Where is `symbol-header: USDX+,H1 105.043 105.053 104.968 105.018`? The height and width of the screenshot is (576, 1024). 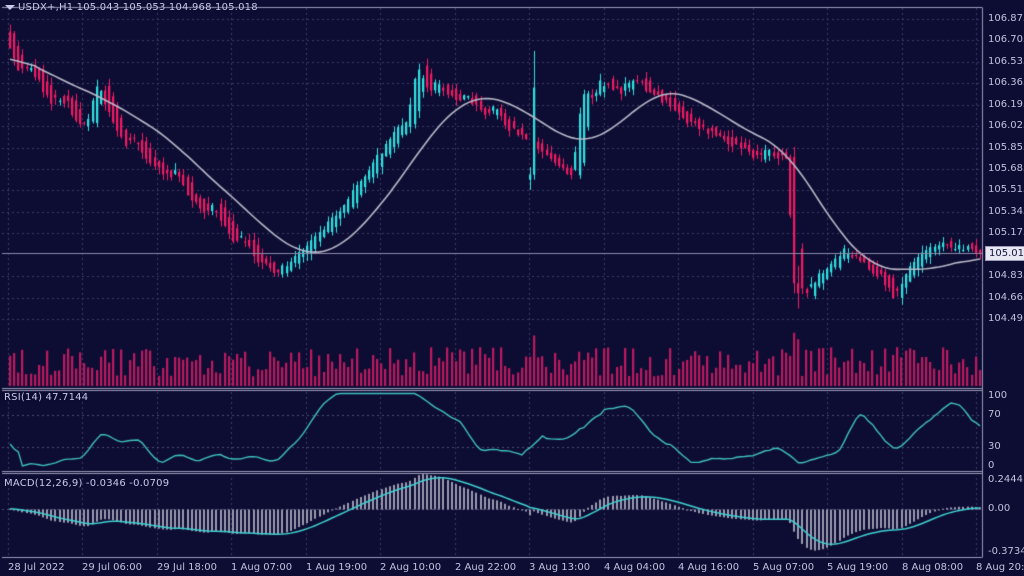
symbol-header: USDX+,H1 105.043 105.053 104.968 105.018 is located at coordinates (138, 7).